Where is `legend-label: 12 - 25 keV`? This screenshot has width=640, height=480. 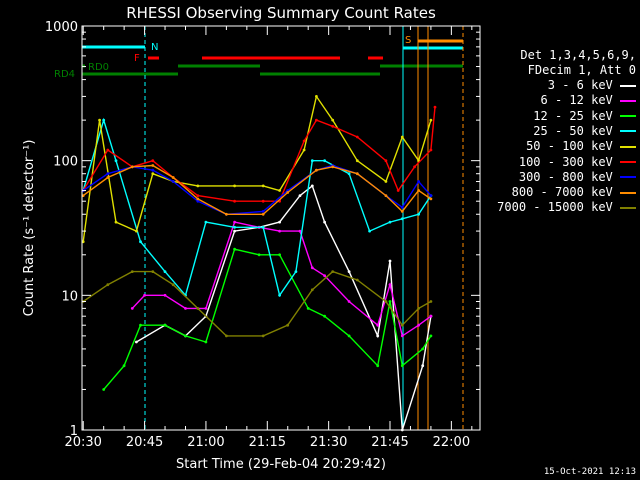 legend-label: 12 - 25 keV is located at coordinates (576, 115).